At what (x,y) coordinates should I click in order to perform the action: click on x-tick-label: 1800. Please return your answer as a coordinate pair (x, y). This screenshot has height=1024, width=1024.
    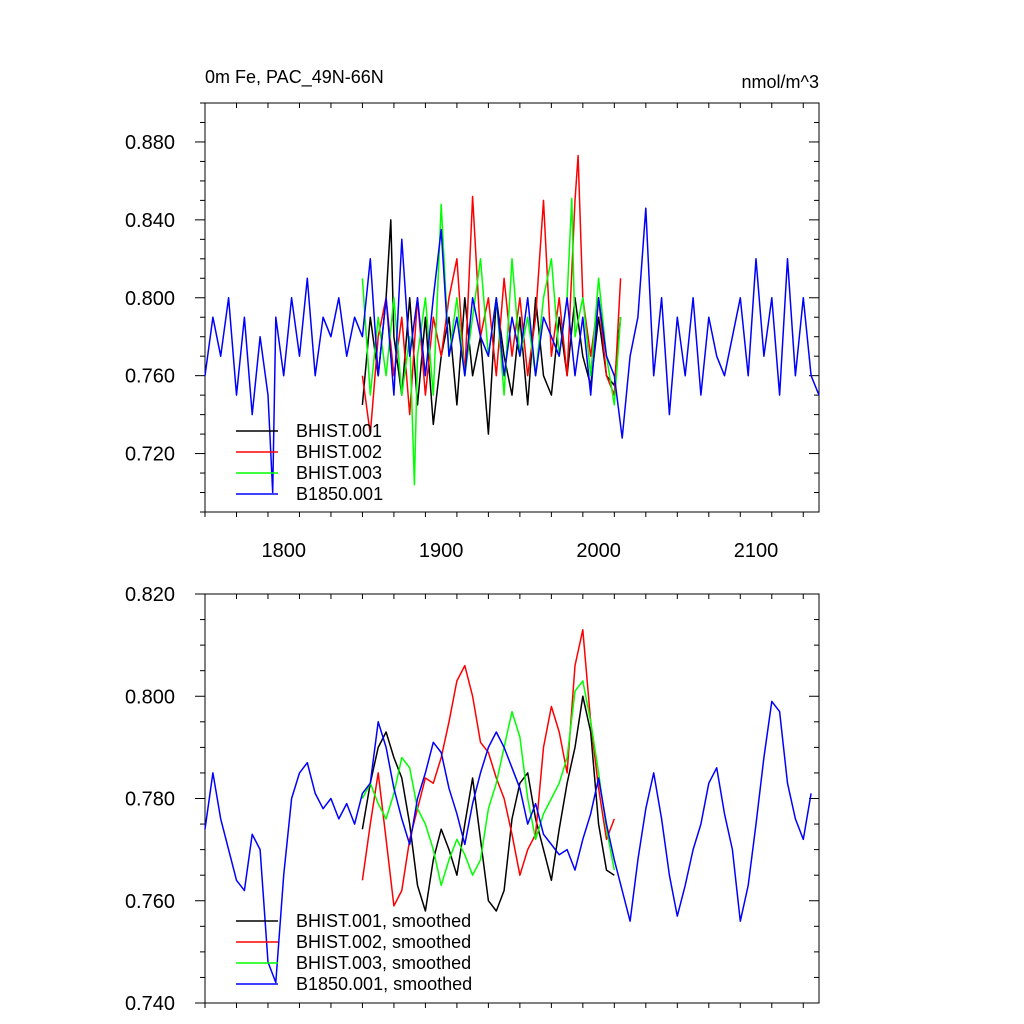
    Looking at the image, I should click on (283, 551).